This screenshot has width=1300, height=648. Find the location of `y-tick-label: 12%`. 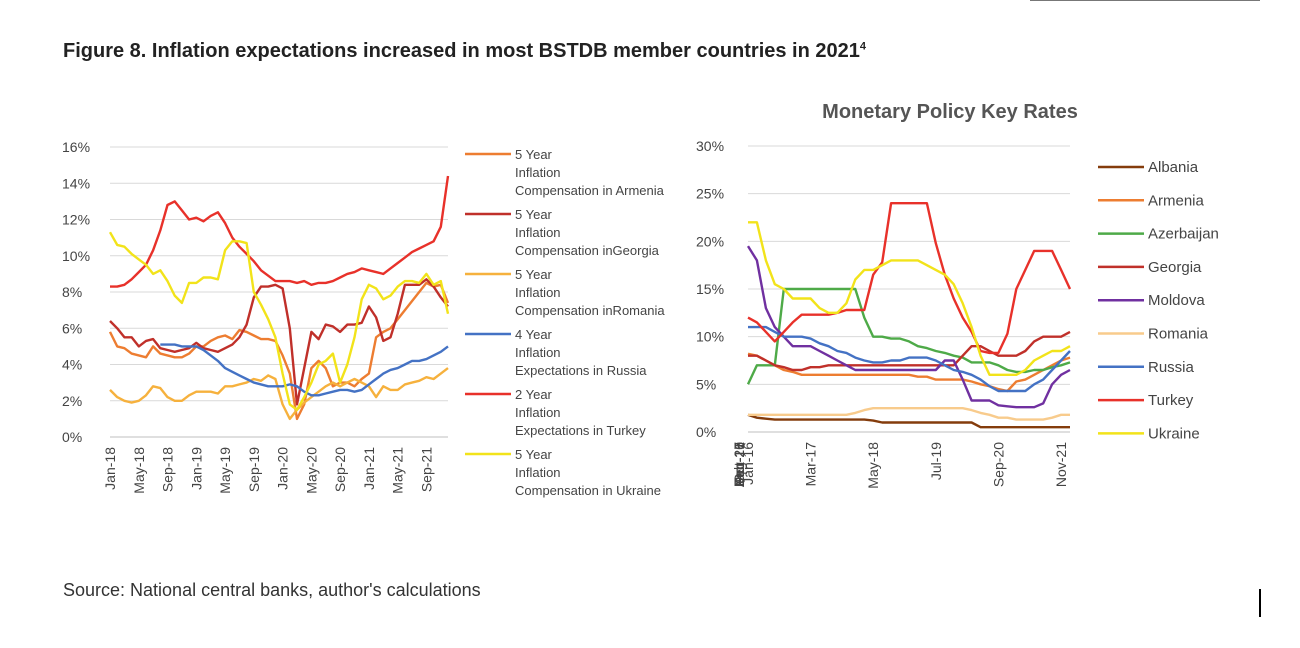

y-tick-label: 12% is located at coordinates (76, 220).